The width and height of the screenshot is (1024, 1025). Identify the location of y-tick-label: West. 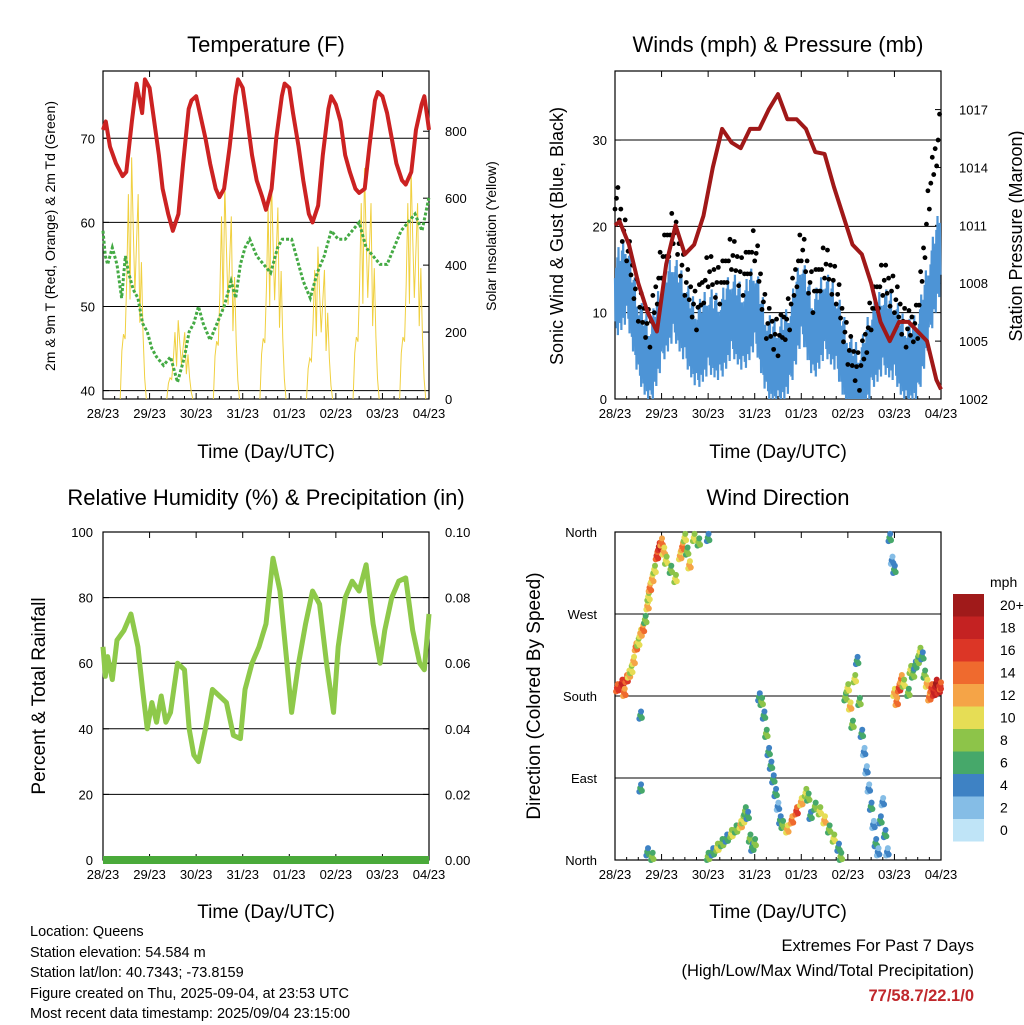
(583, 614).